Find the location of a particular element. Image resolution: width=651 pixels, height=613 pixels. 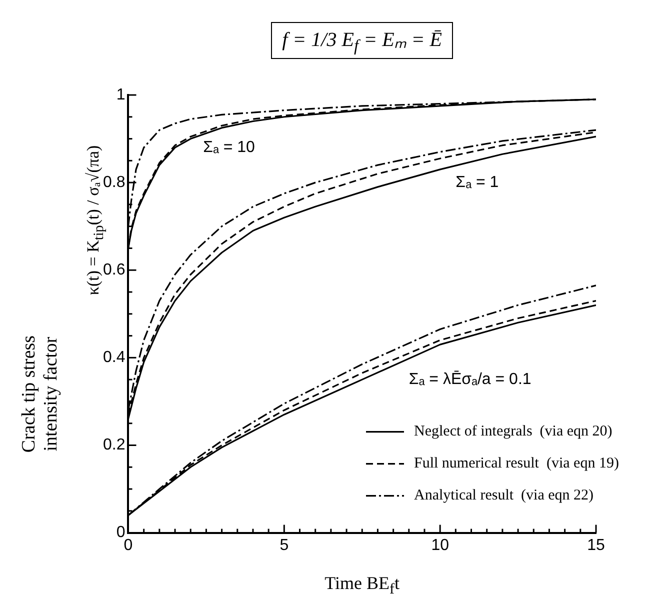

y-axis-title: Crack tip stress intensity factor is located at coordinates (40, 393).